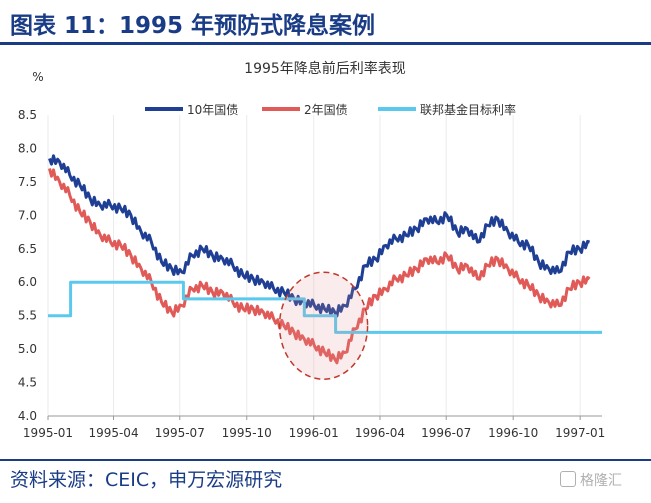 Image resolution: width=651 pixels, height=503 pixels. What do you see at coordinates (27, 265) in the screenshot?
I see `y-axis-ticks: 4.0 4.5 5.0 5.5 6.0 6.5 7.0 7.5 8.0 8.5` at bounding box center [27, 265].